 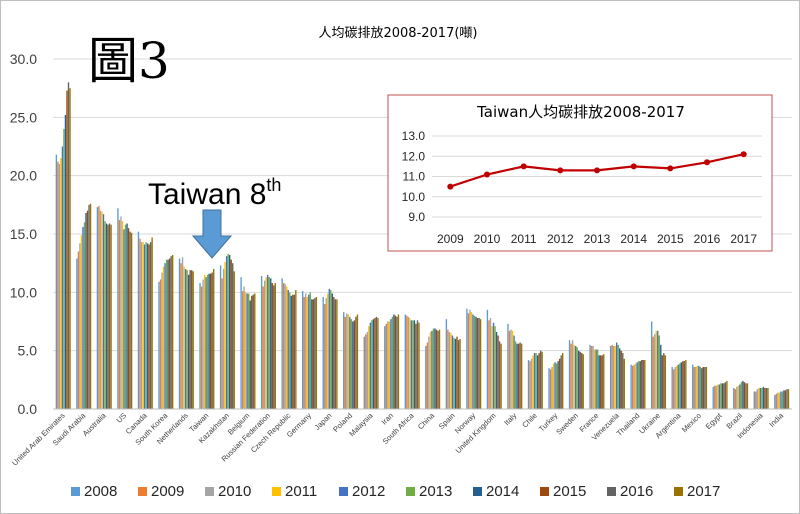 I want to click on legend-label: 2011, so click(x=301, y=491).